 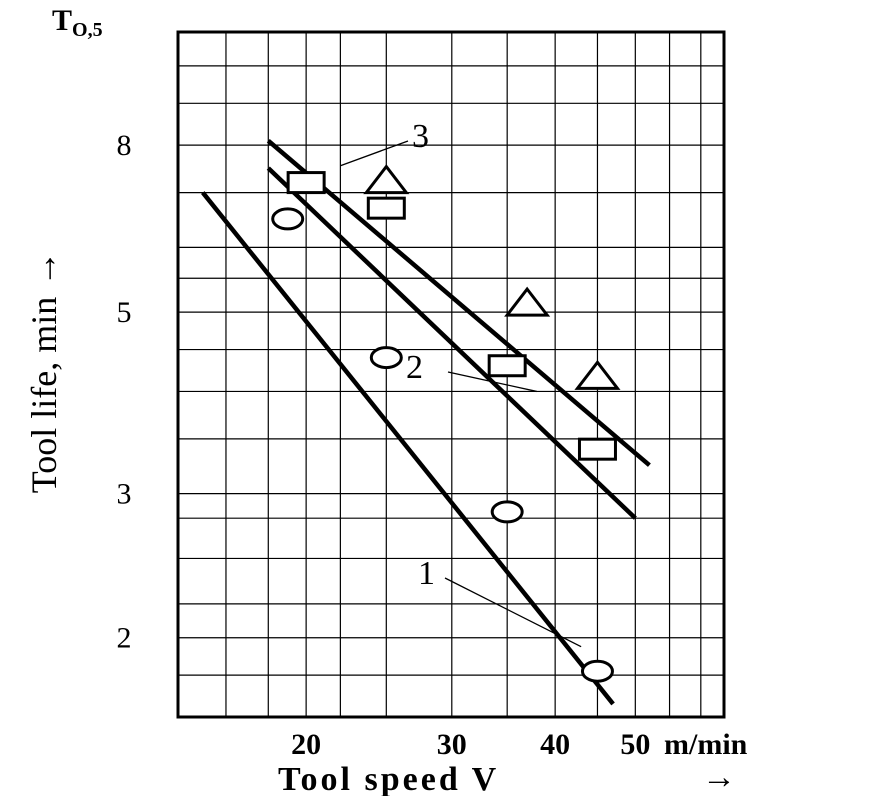 What do you see at coordinates (720, 777) in the screenshot?
I see `x-axis-arrow: →` at bounding box center [720, 777].